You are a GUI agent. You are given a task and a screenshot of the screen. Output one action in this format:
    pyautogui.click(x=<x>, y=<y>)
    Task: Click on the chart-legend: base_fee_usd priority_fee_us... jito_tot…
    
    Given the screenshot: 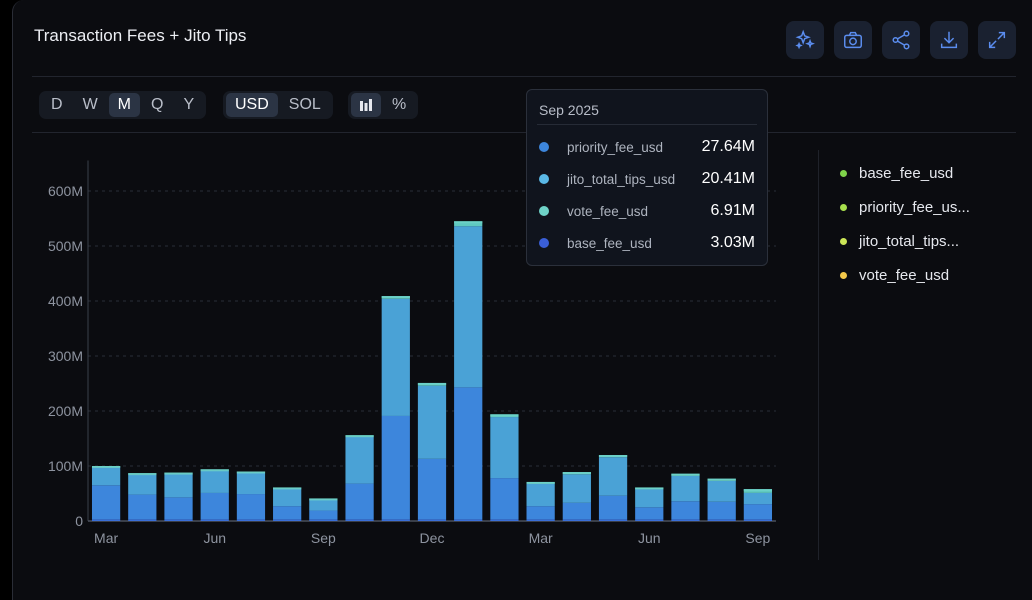 What is the action you would take?
    pyautogui.click(x=905, y=224)
    